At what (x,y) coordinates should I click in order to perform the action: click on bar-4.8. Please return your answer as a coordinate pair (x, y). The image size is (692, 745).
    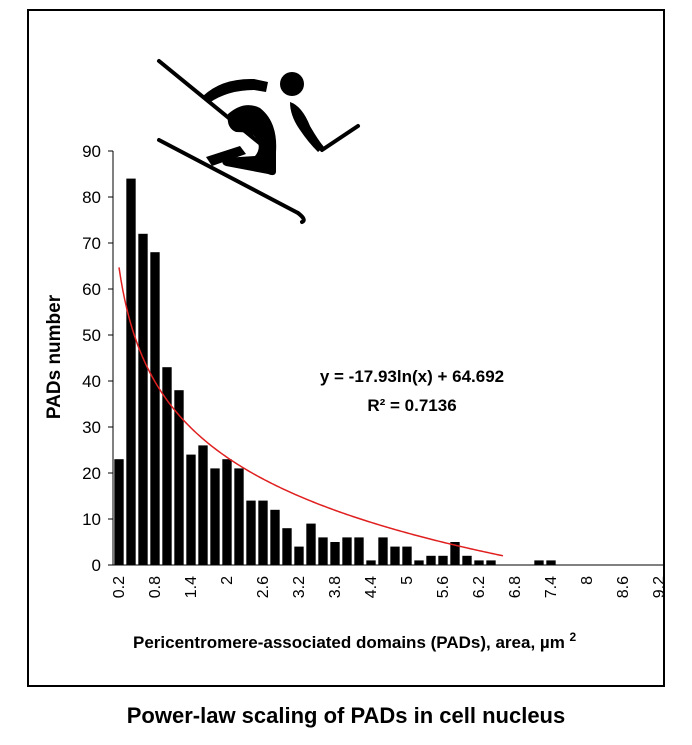
    Looking at the image, I should click on (395, 555).